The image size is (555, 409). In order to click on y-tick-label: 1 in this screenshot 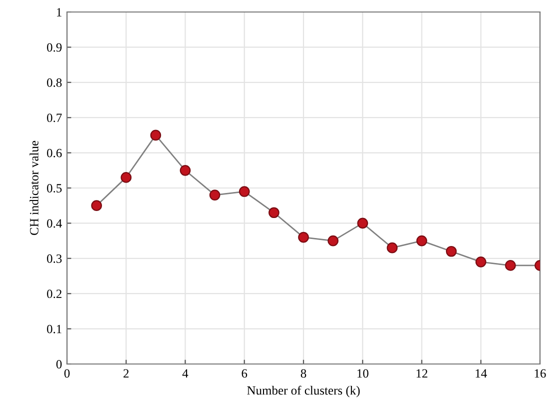, I will do `click(59, 12)`.